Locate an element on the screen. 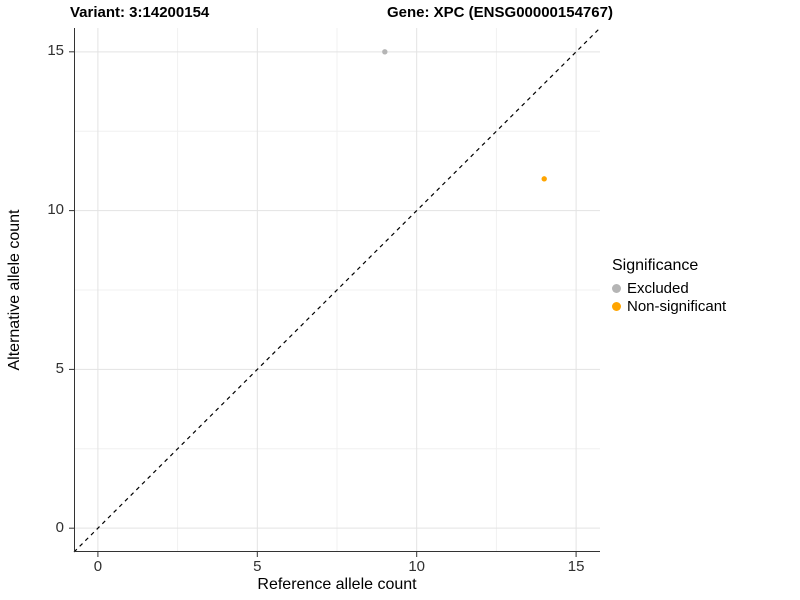 The image size is (800, 600). legend-item-excluded: Excluded is located at coordinates (669, 288).